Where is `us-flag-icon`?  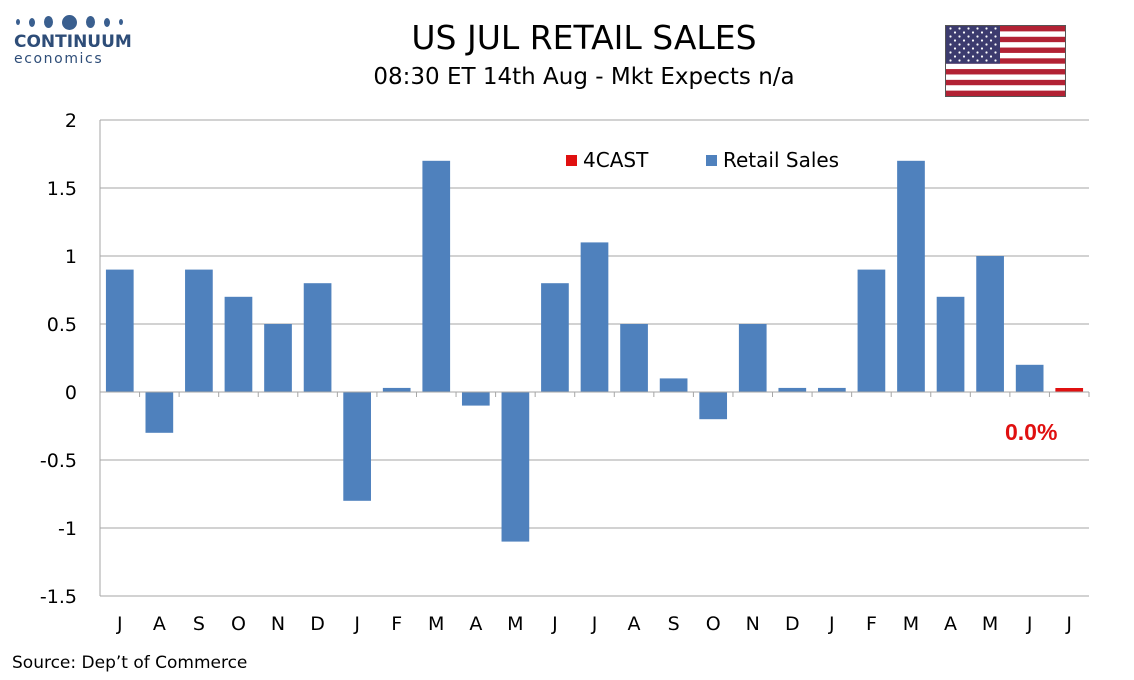
us-flag-icon is located at coordinates (1005, 61).